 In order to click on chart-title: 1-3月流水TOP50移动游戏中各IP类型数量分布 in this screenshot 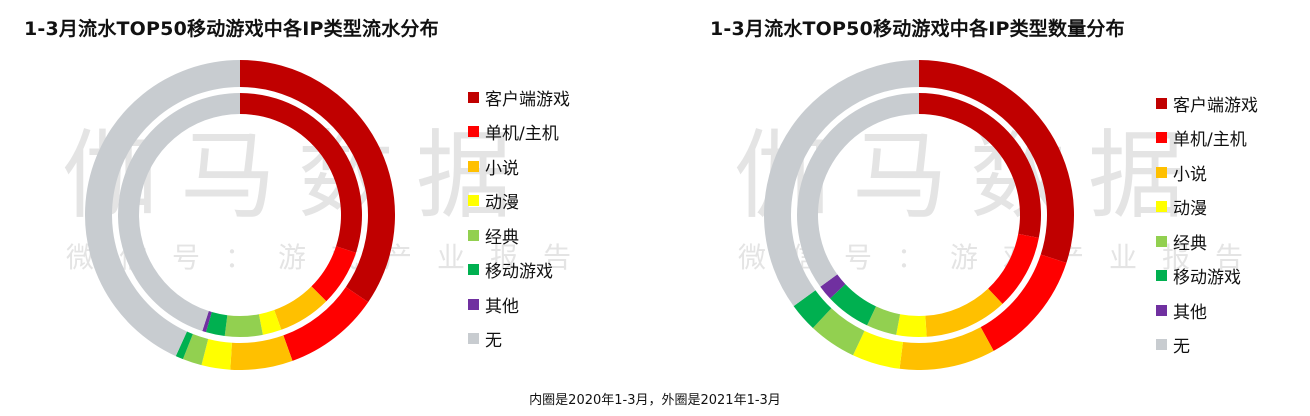, I will do `click(917, 29)`.